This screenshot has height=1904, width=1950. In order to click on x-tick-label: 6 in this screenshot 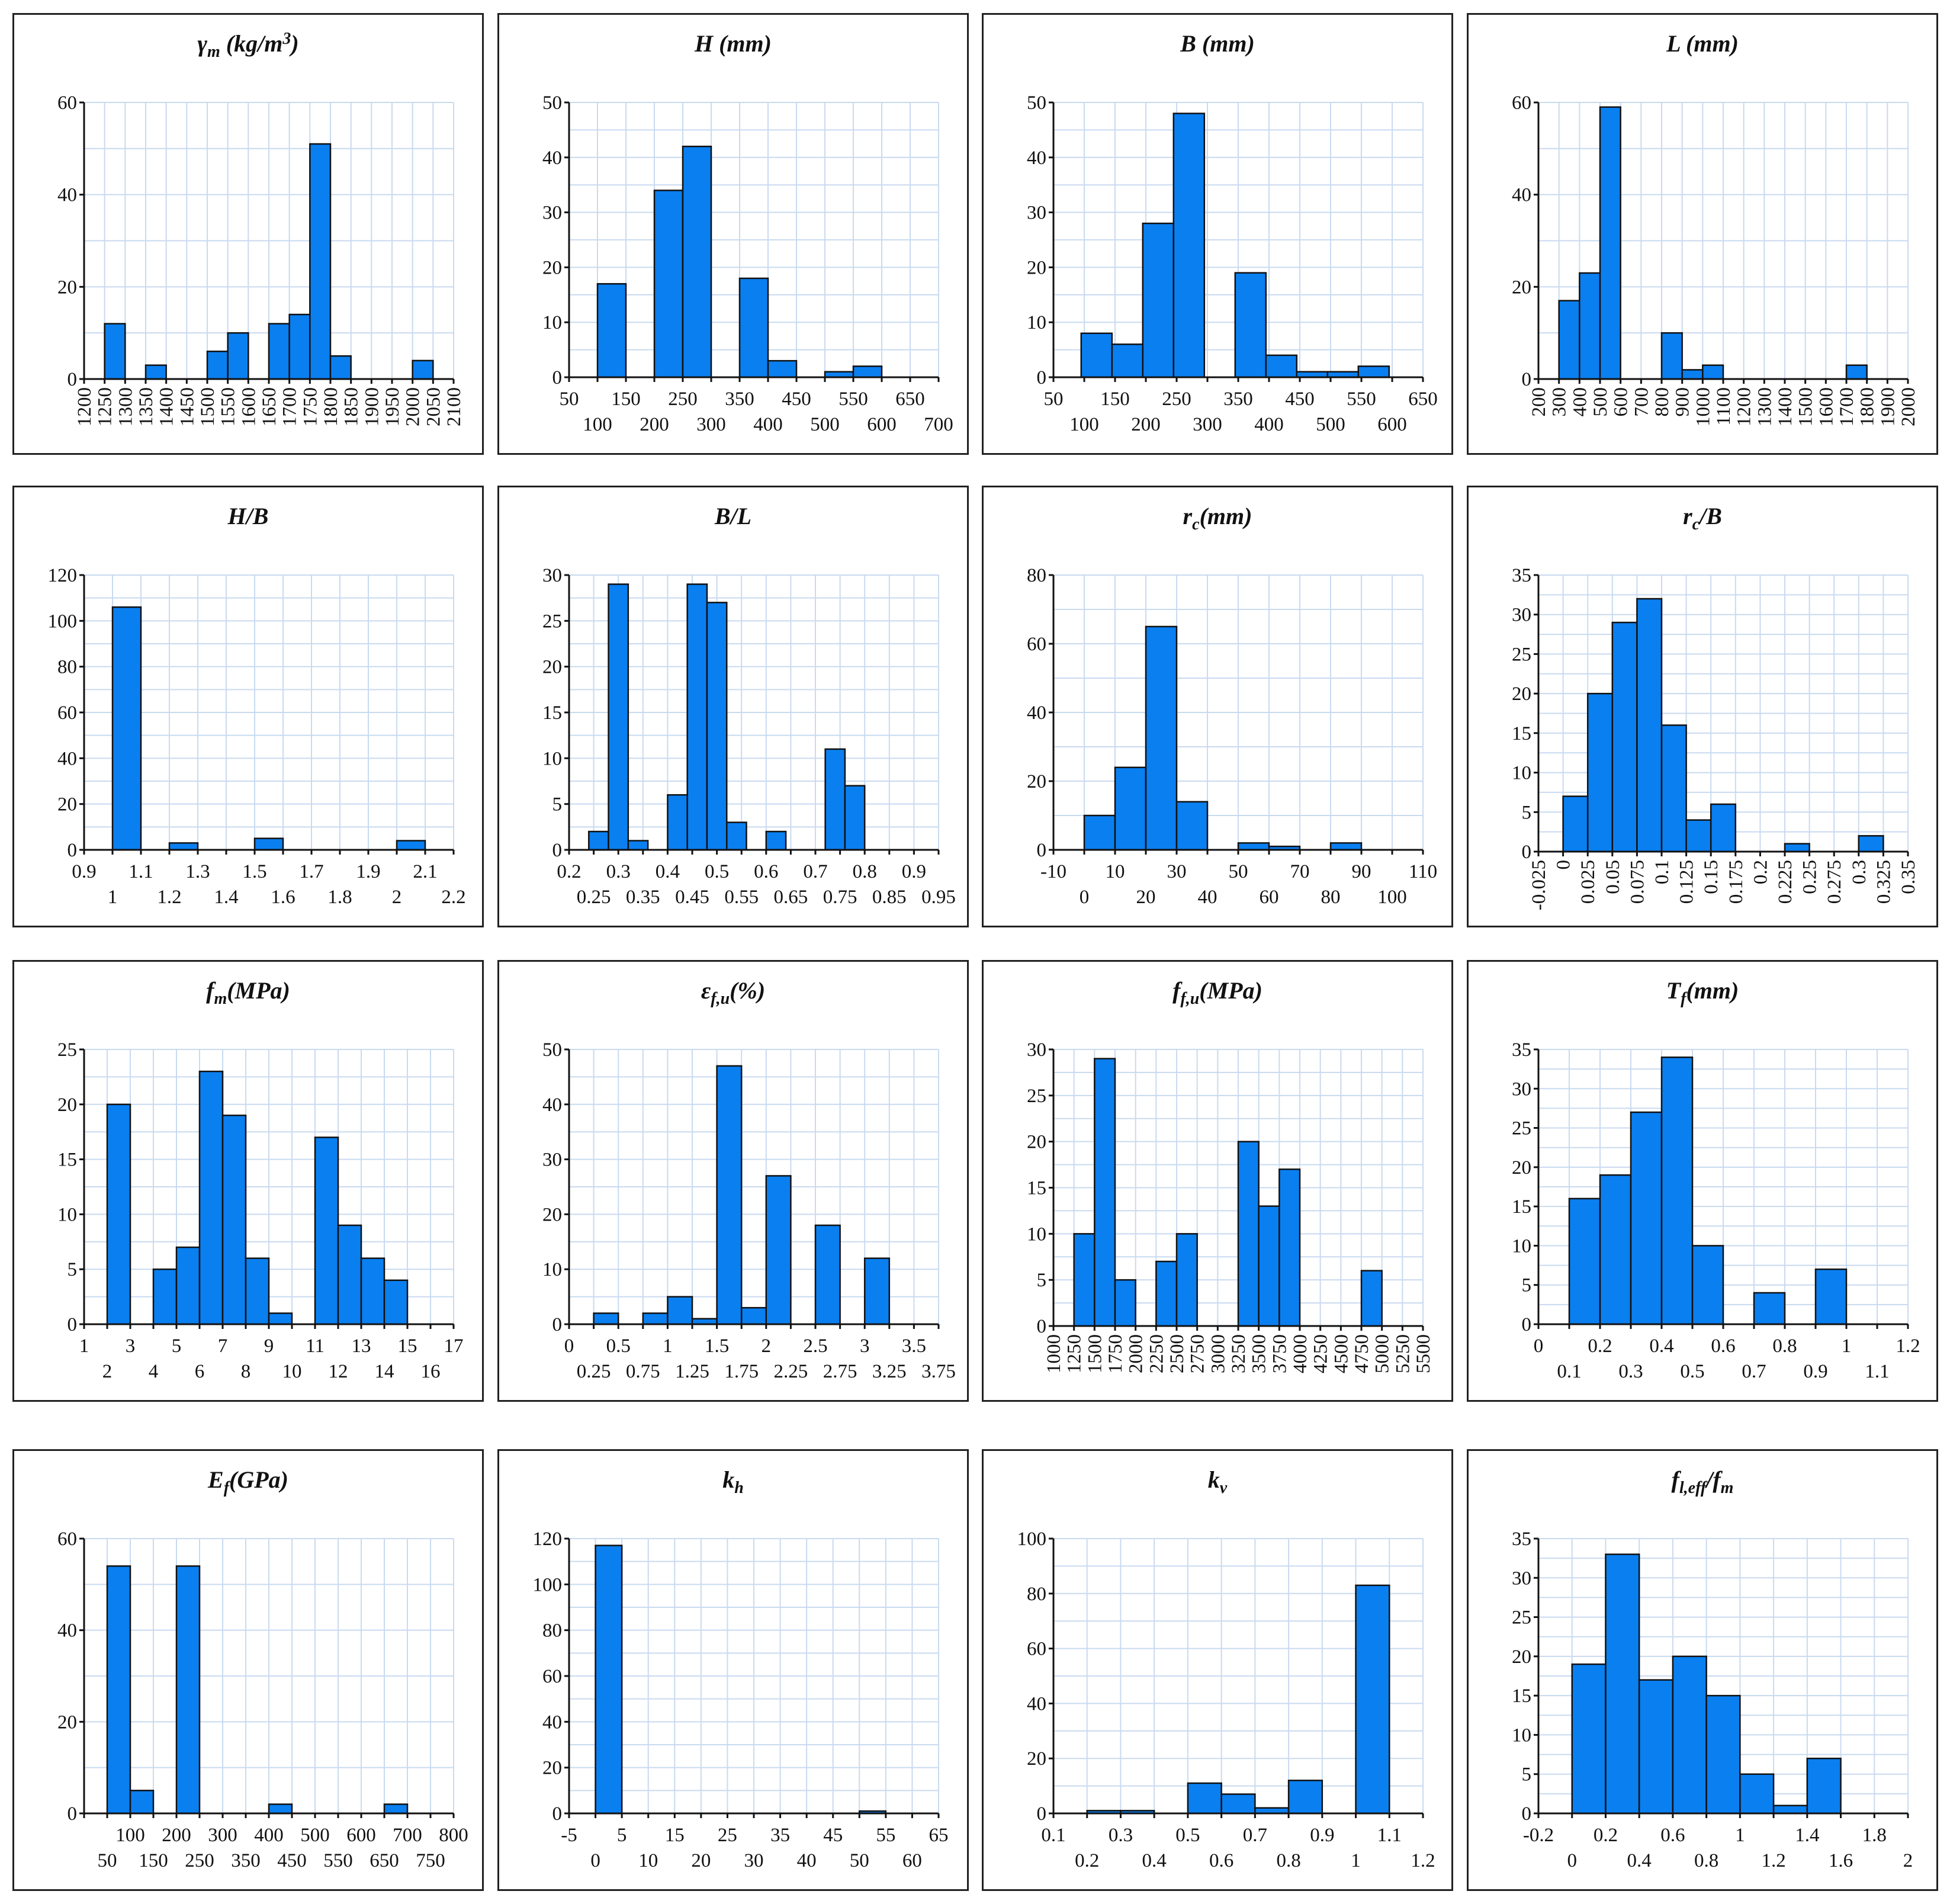, I will do `click(200, 1371)`.